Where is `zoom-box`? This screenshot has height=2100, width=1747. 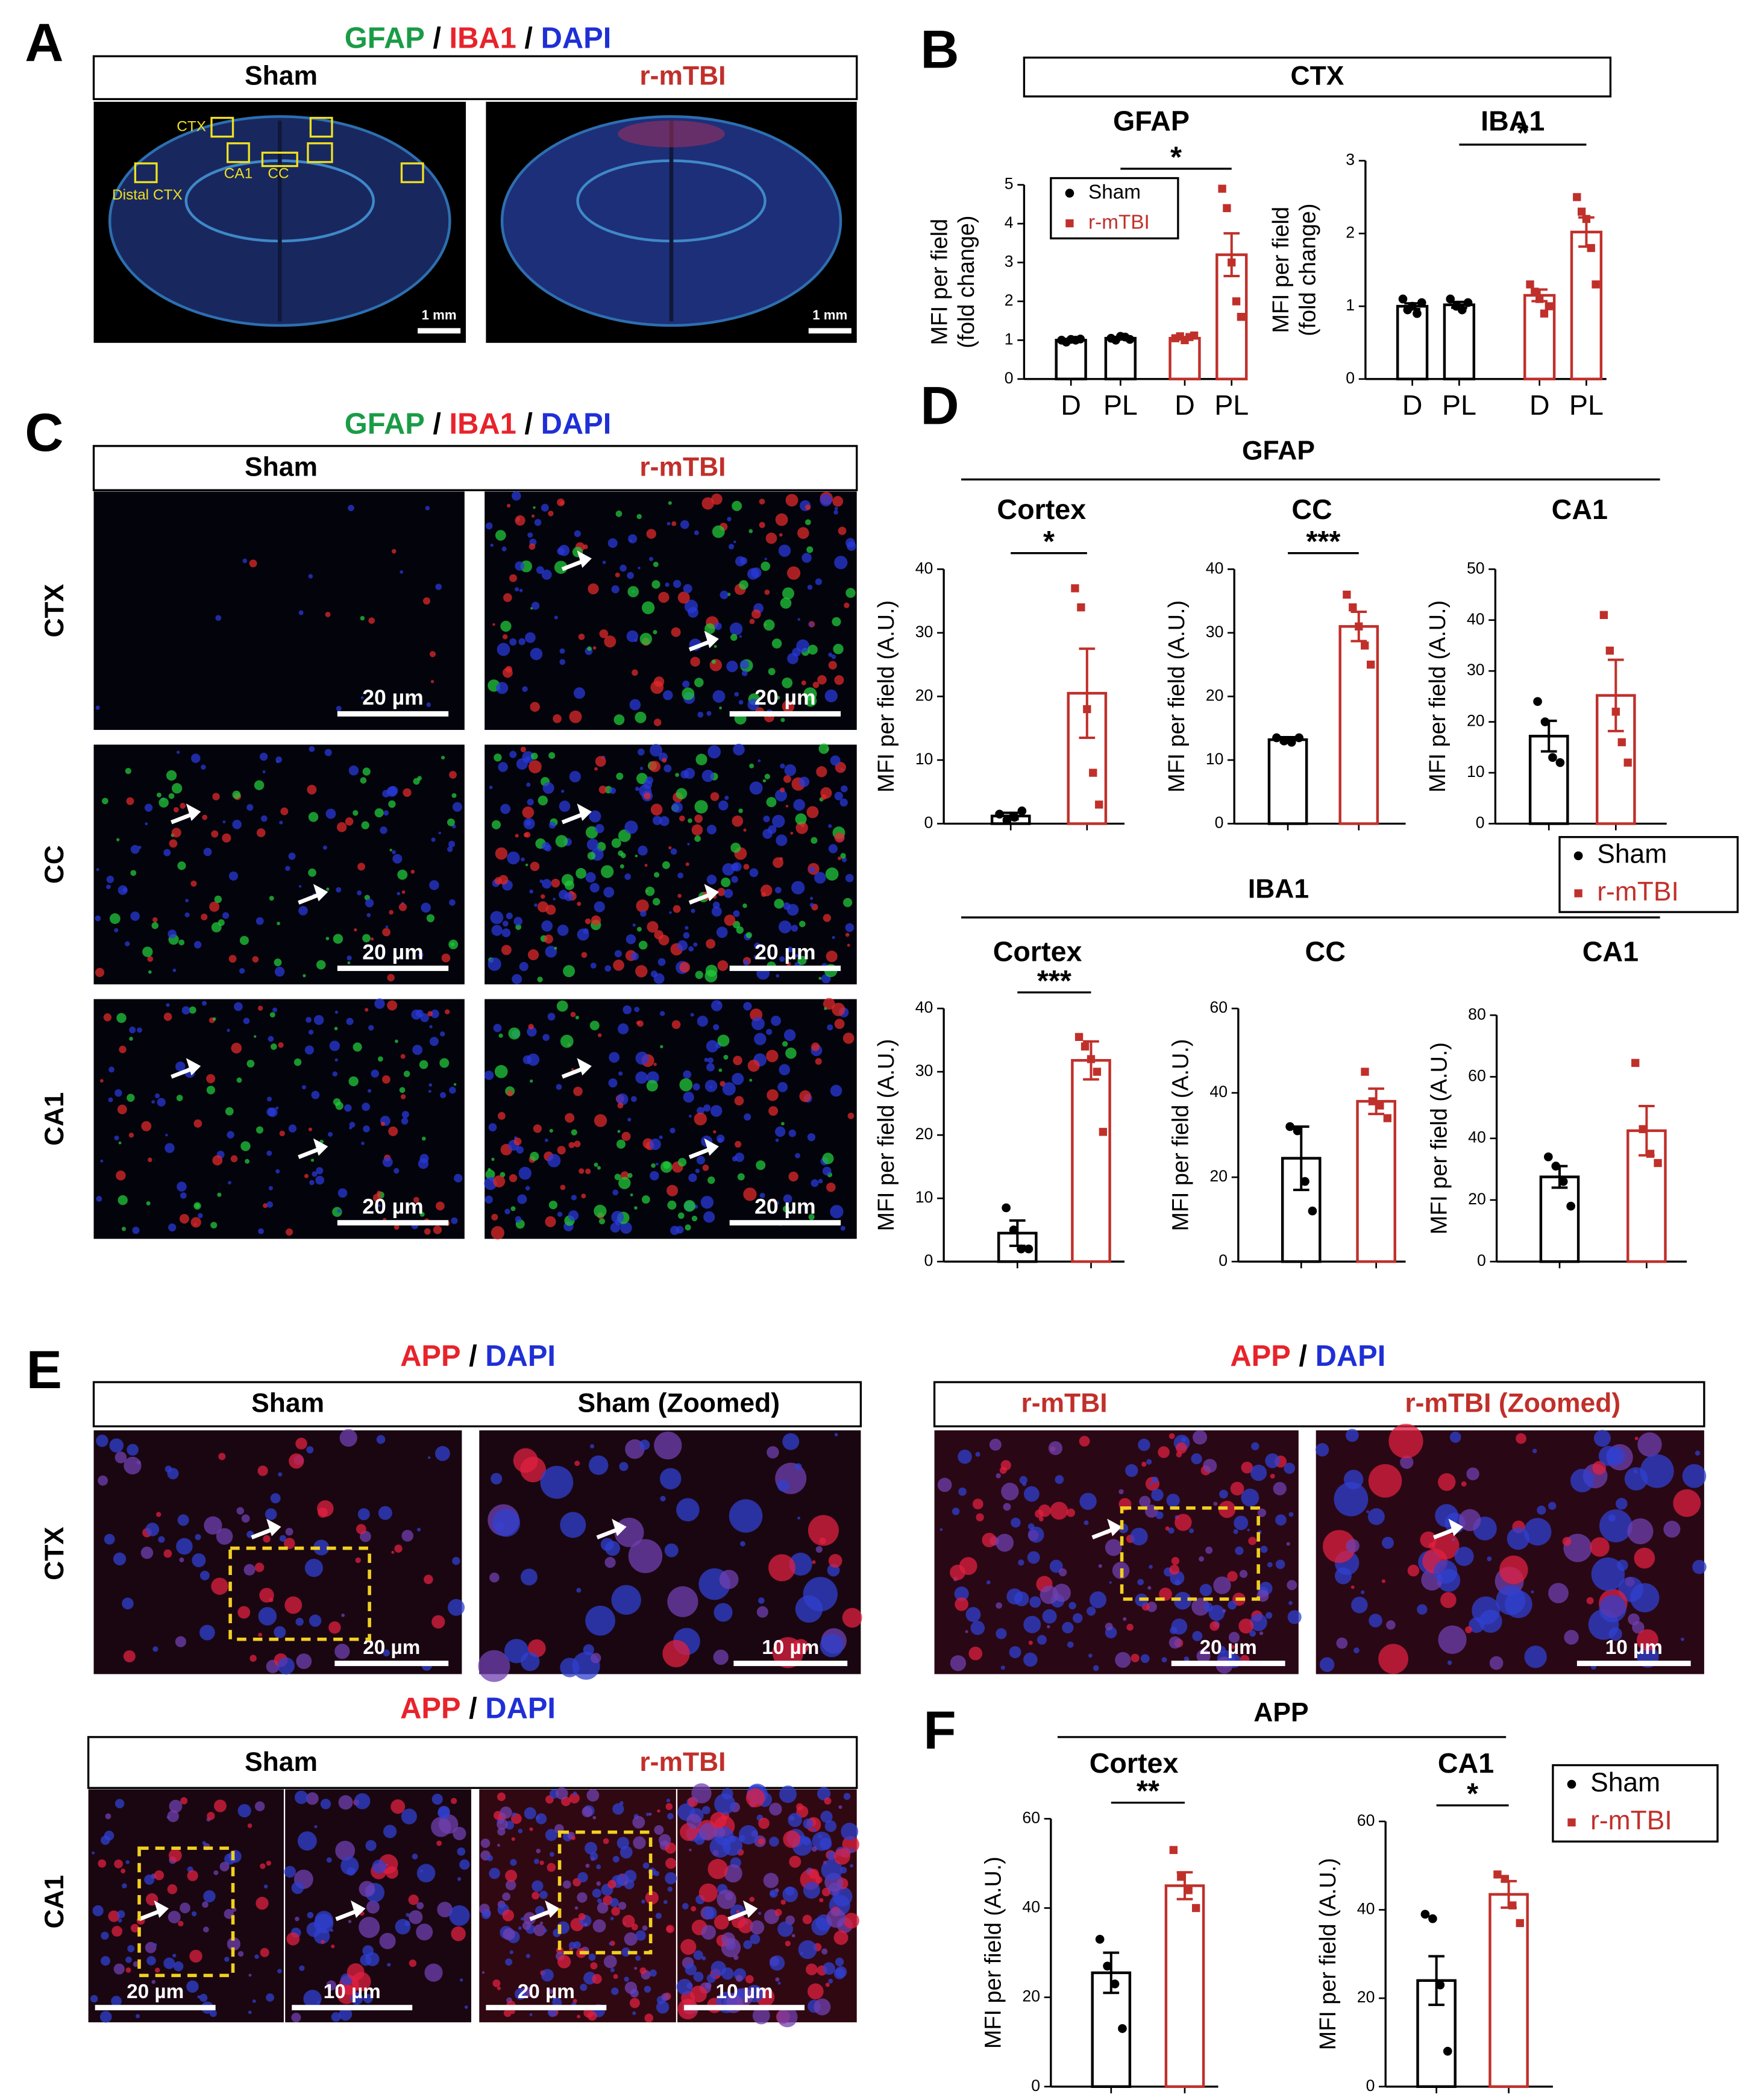 zoom-box is located at coordinates (299, 1593).